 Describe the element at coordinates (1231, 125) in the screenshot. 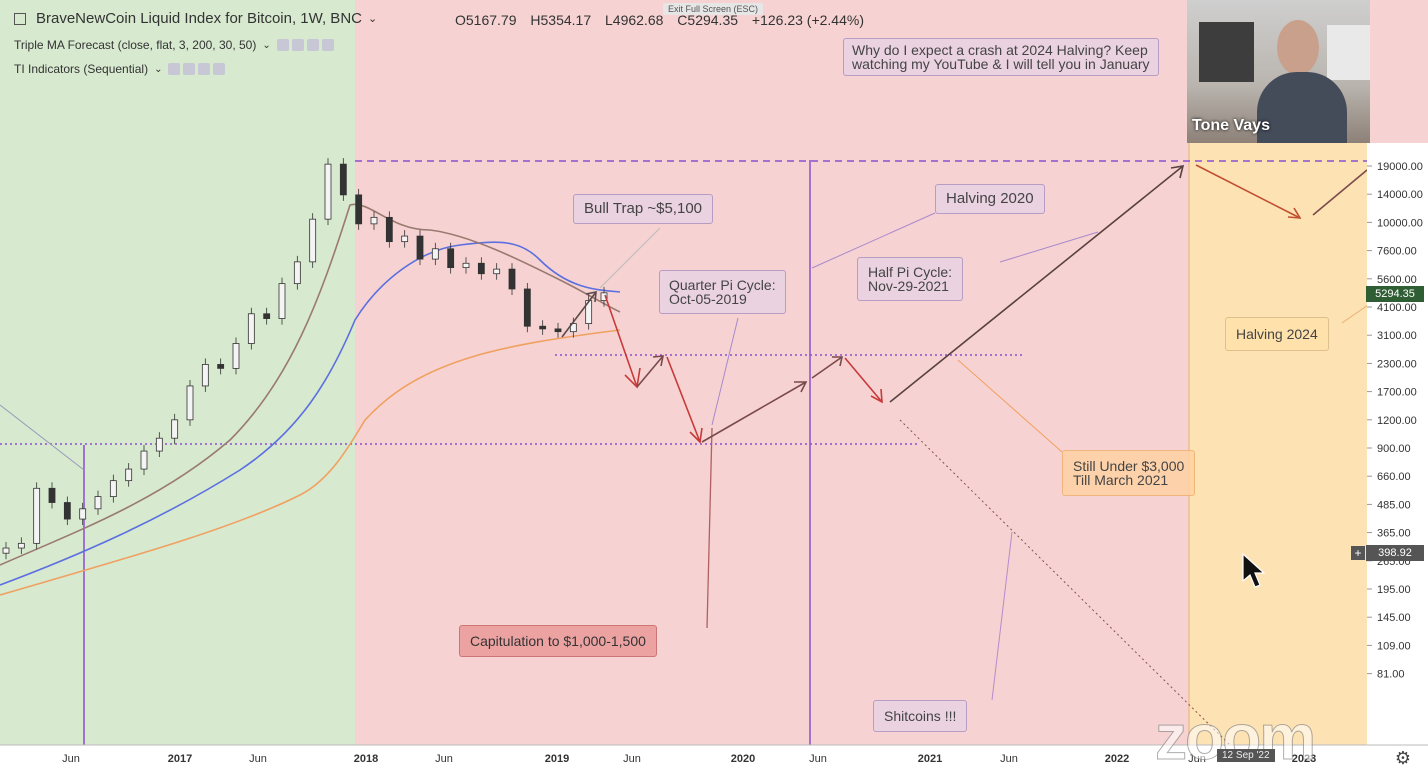

I see `webcam-name: Tone Vays` at that location.